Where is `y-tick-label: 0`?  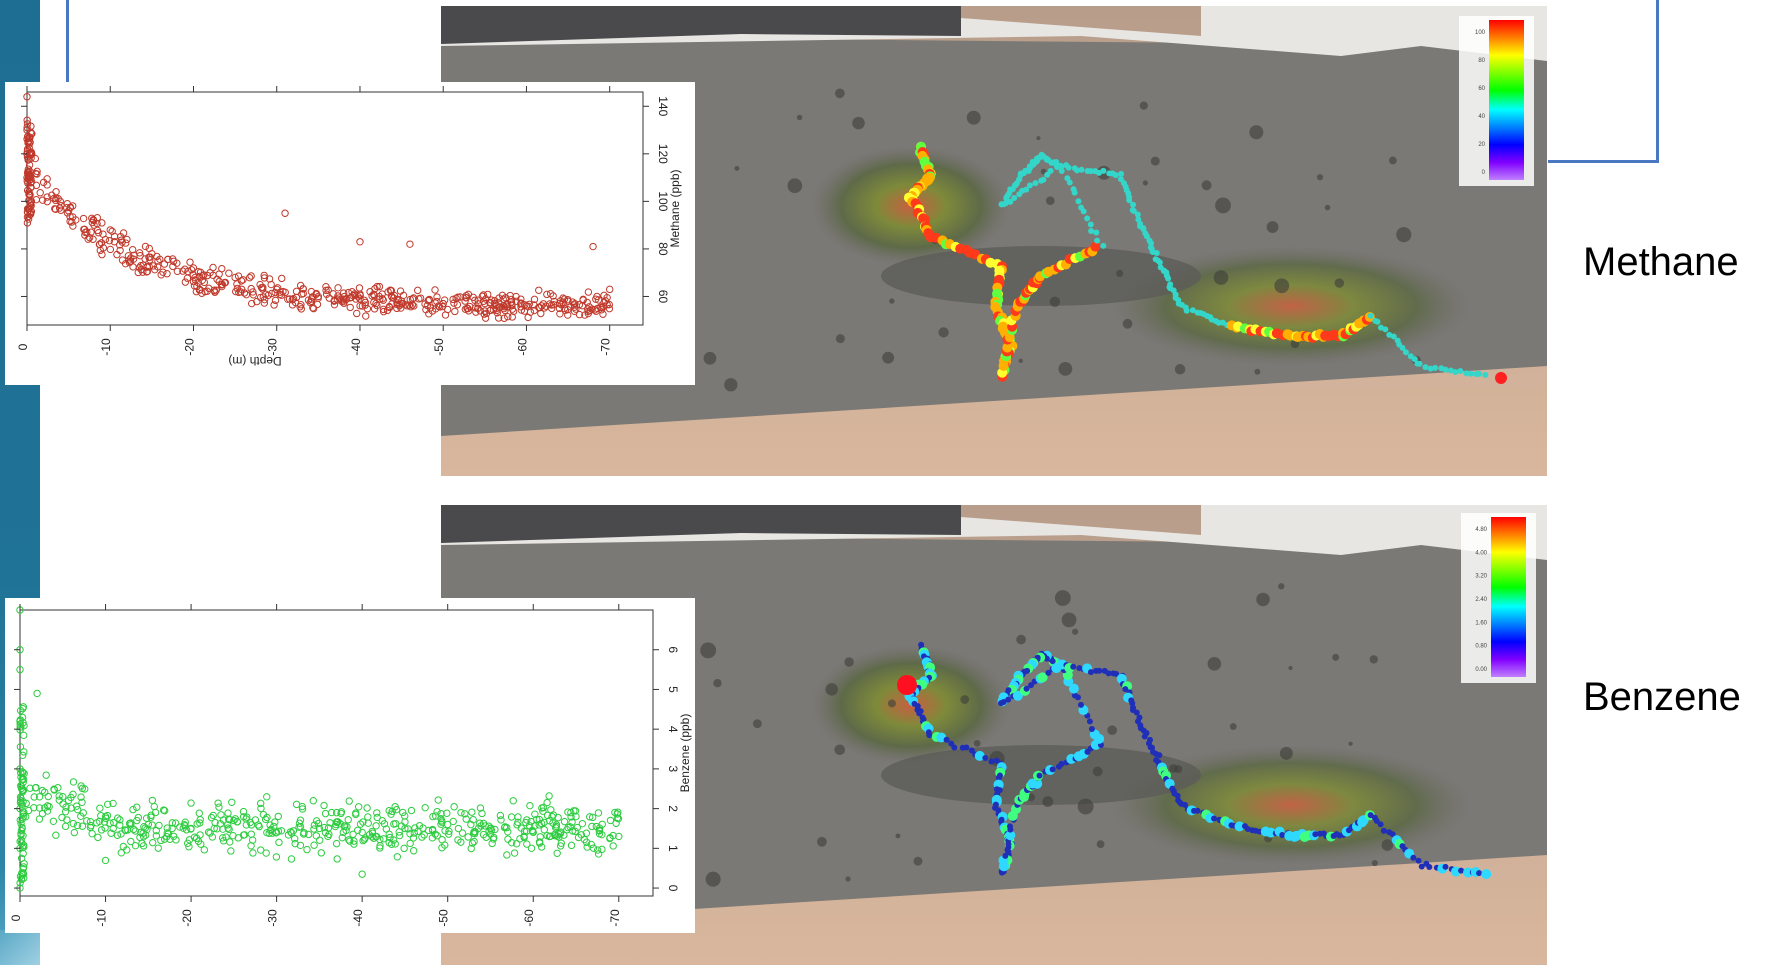 y-tick-label: 0 is located at coordinates (673, 888).